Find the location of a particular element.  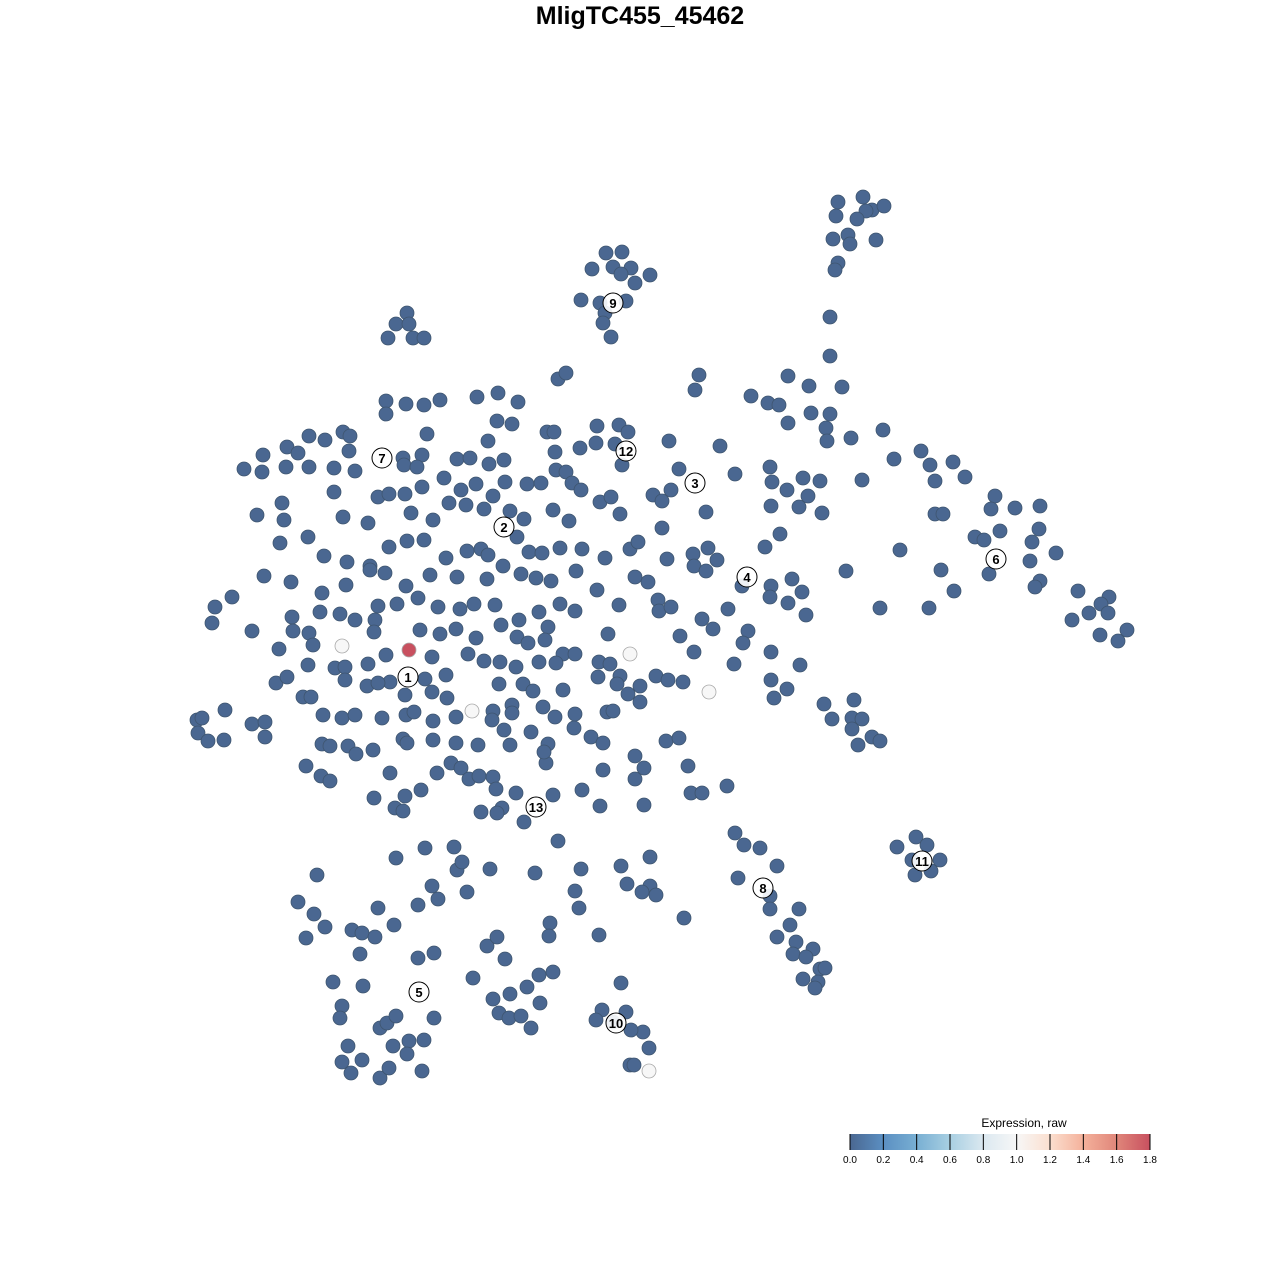

cluster-label-text: 9 is located at coordinates (612, 303).